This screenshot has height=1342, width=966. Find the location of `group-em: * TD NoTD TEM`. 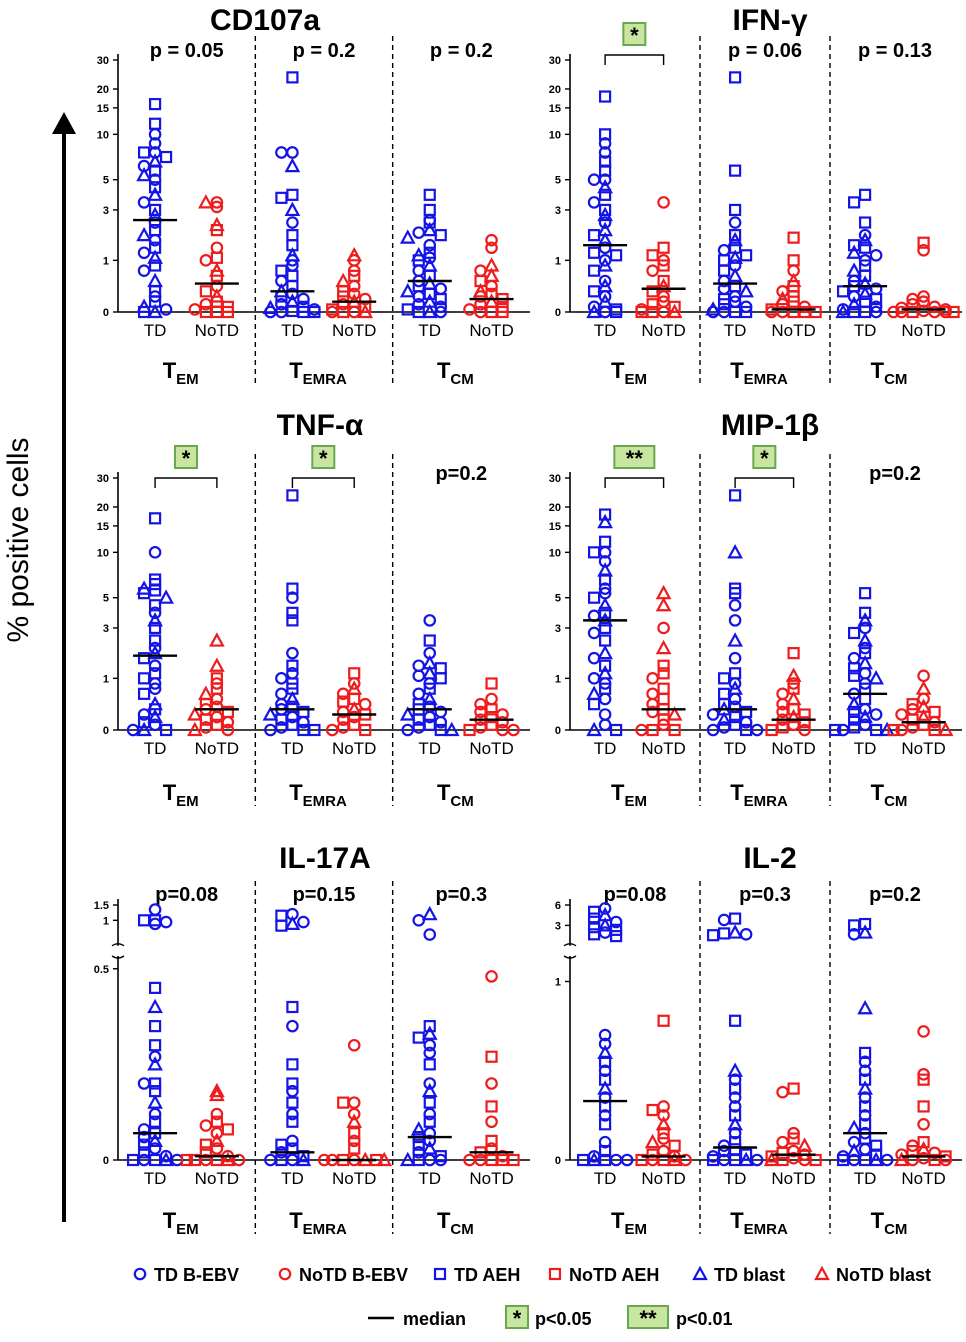

group-em: * TD NoTD TEM is located at coordinates (634, 205).